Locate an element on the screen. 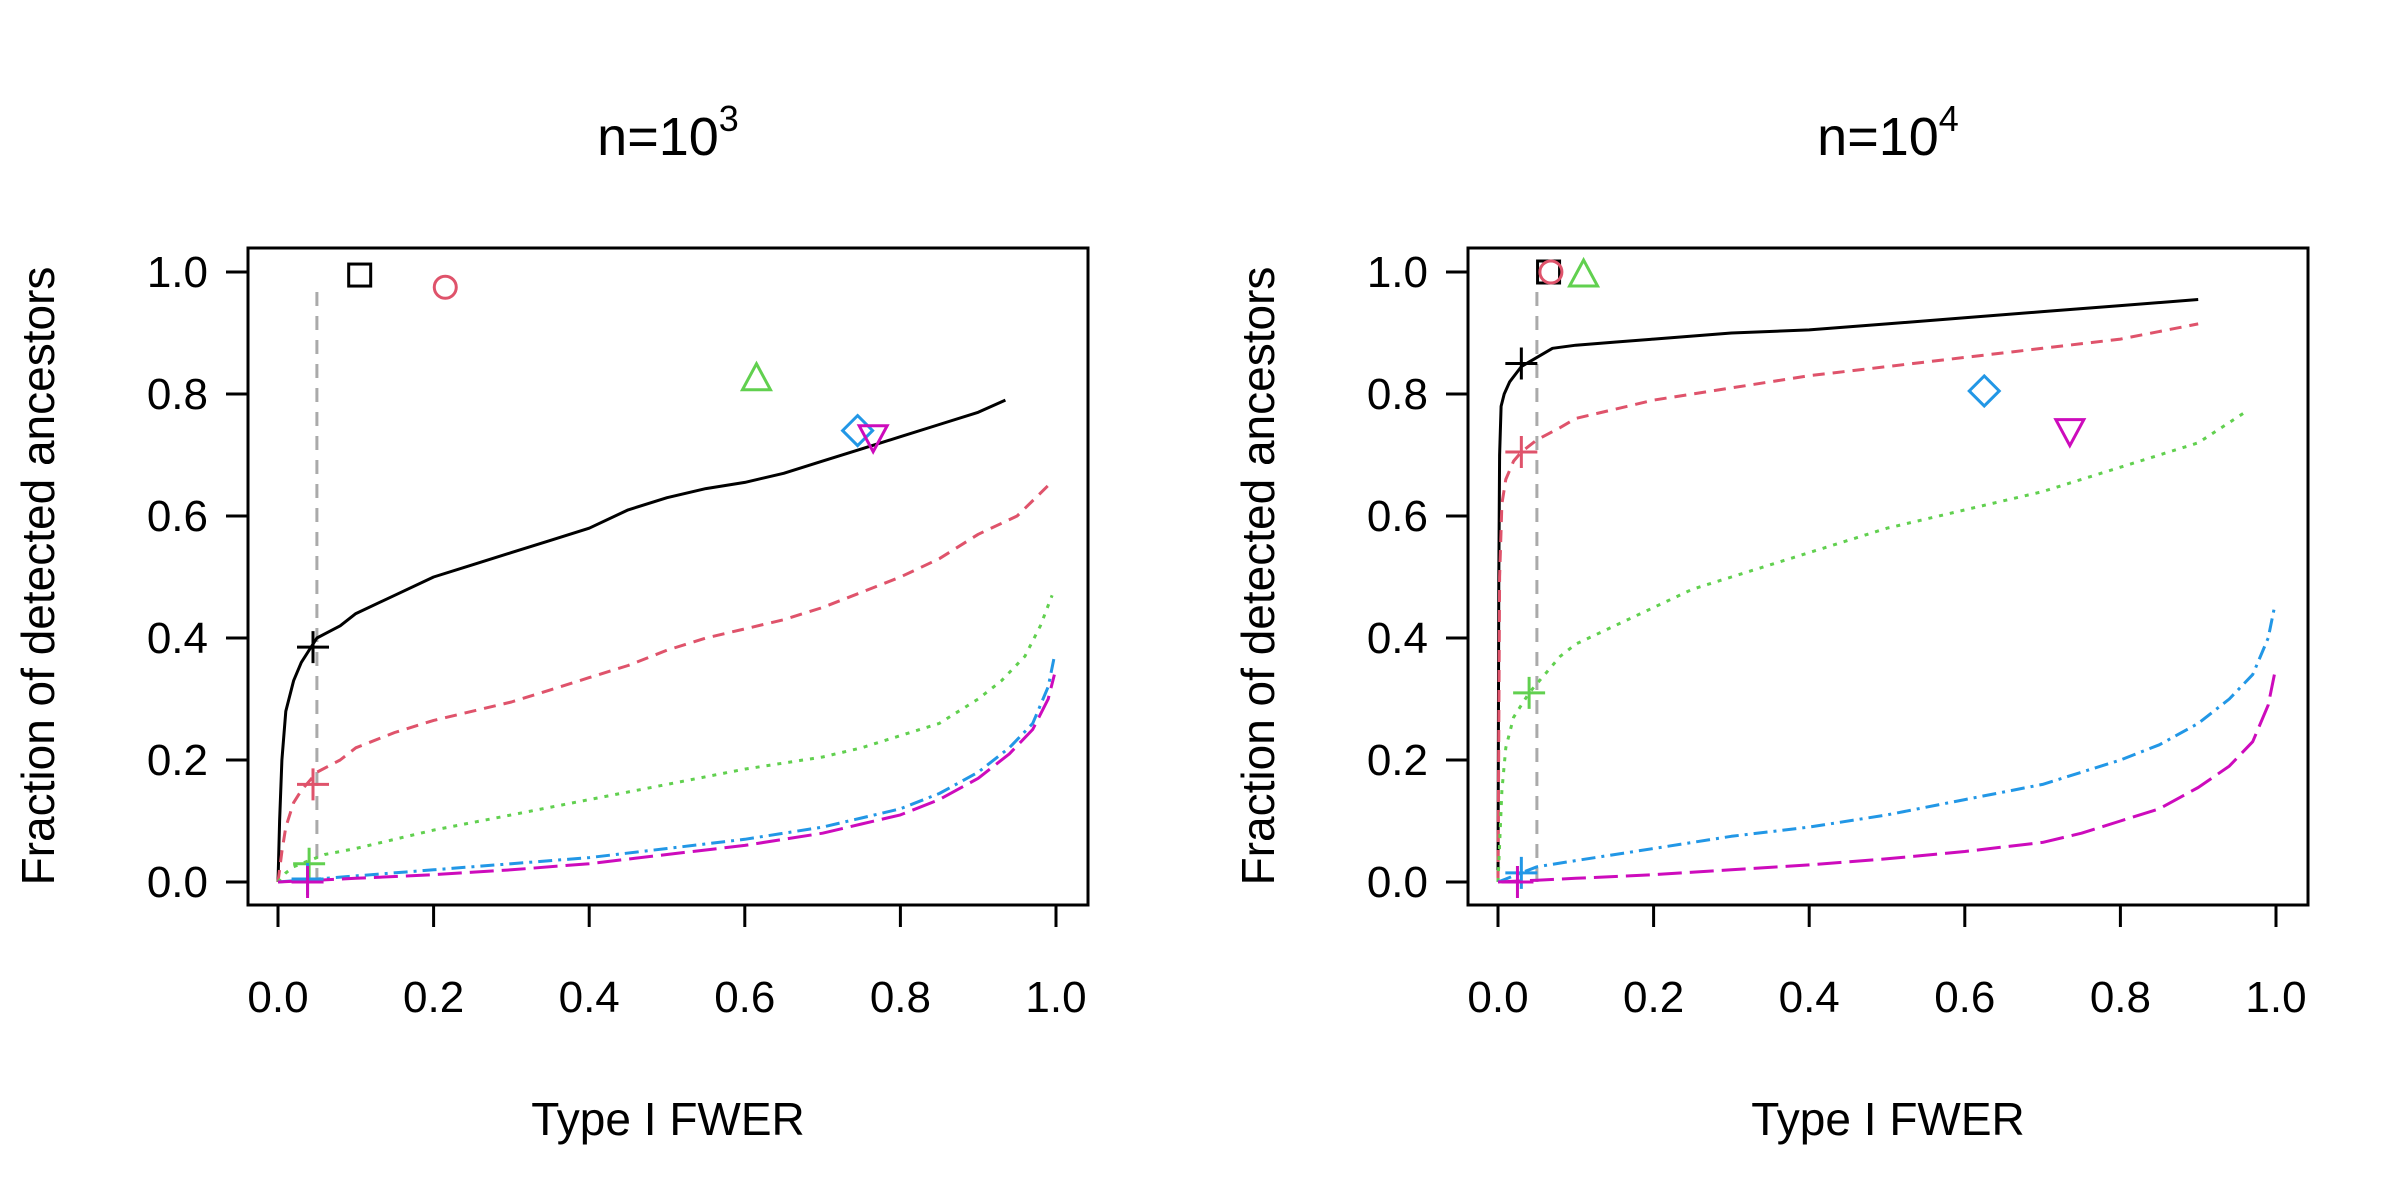  panel-title: n=104 is located at coordinates (1888, 132).